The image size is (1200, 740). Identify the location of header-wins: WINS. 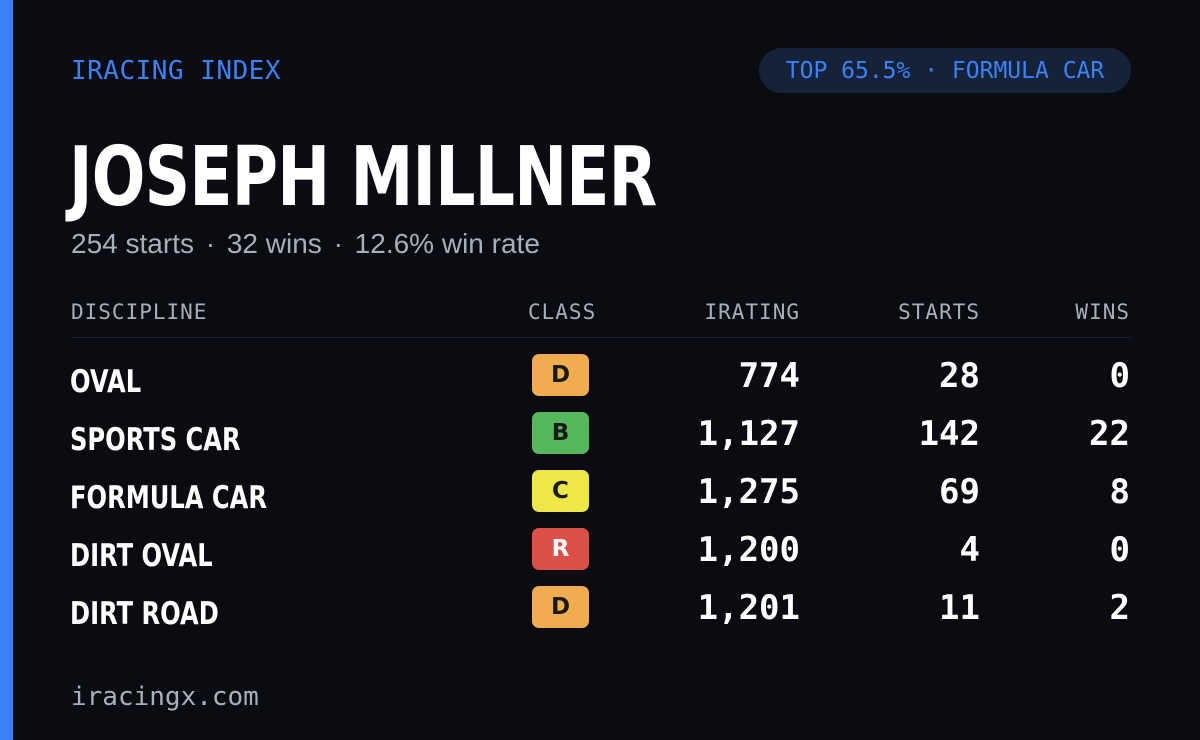
(1102, 312).